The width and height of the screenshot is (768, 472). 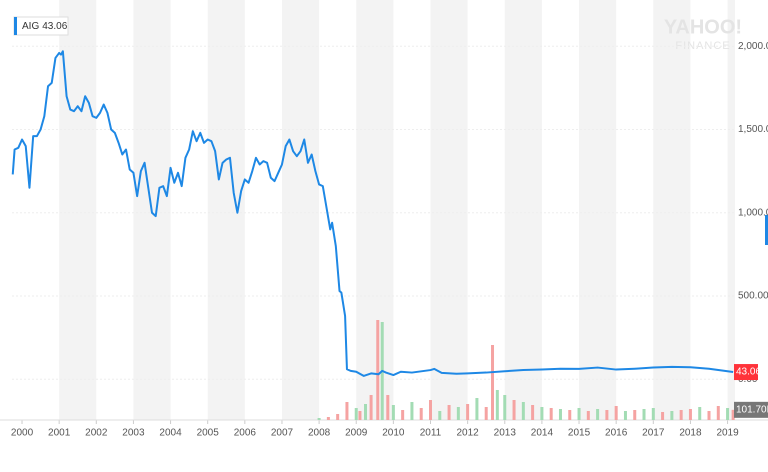 I want to click on x-tick-label: 2013, so click(x=505, y=433).